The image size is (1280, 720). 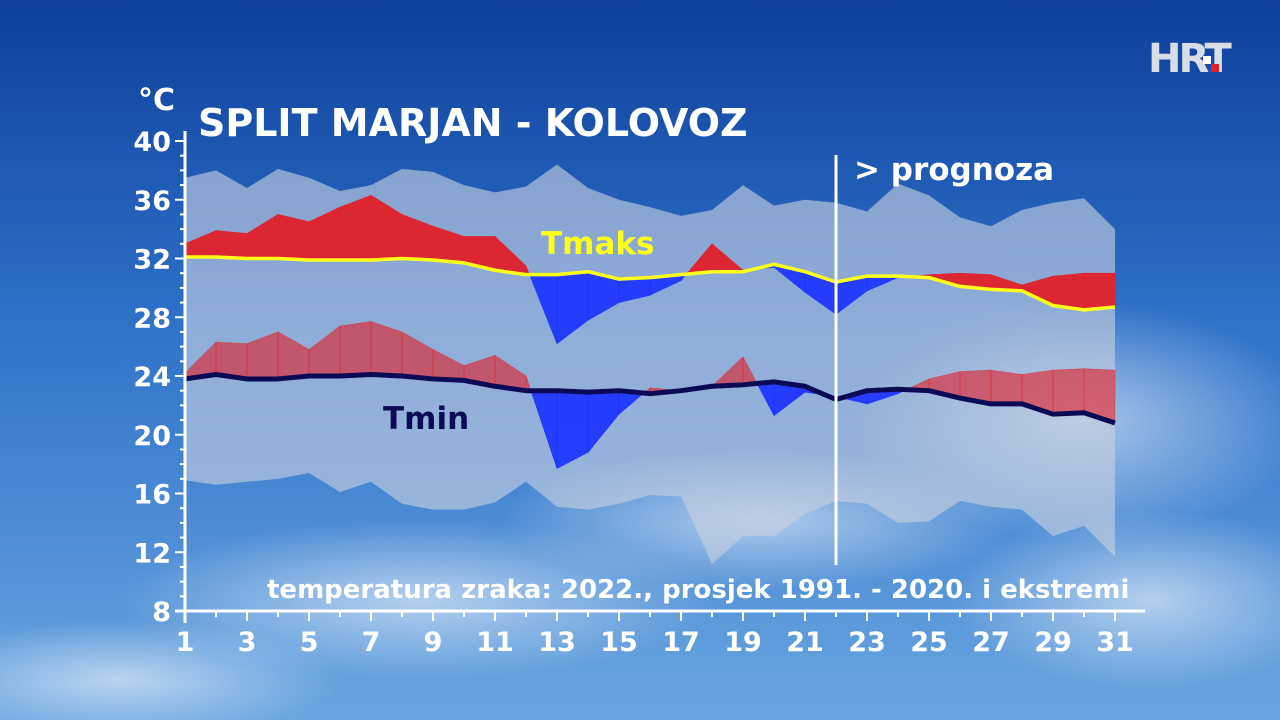 What do you see at coordinates (152, 553) in the screenshot?
I see `y-tick-label: 12` at bounding box center [152, 553].